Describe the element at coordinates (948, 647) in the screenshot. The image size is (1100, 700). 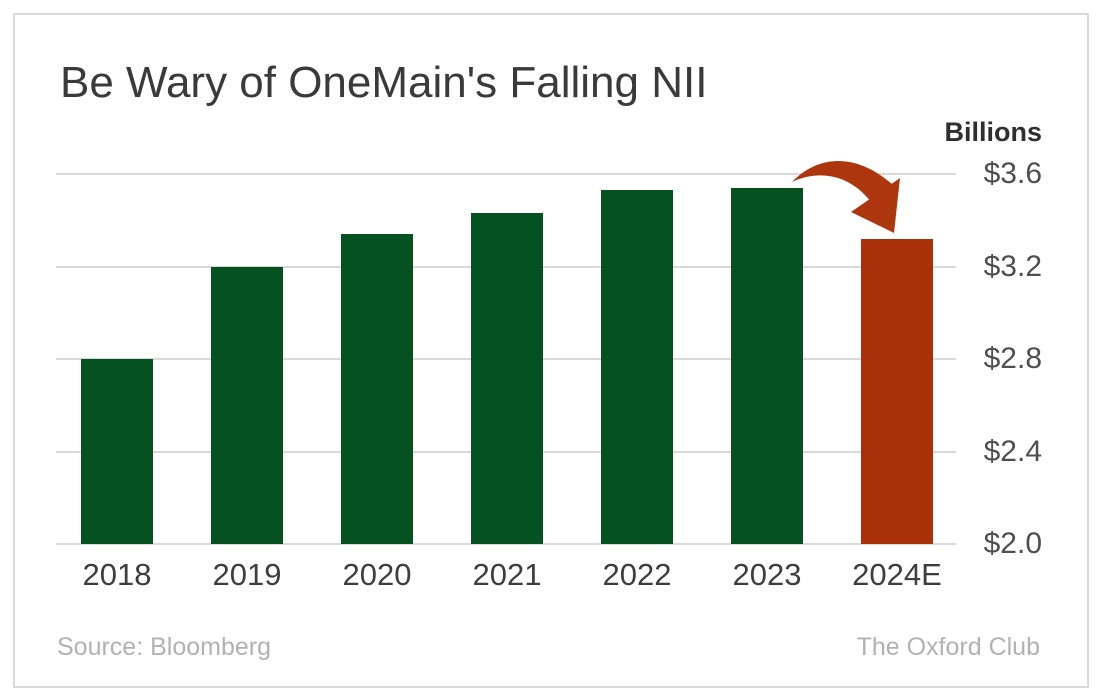
I see `brand-credit: The Oxford Club` at that location.